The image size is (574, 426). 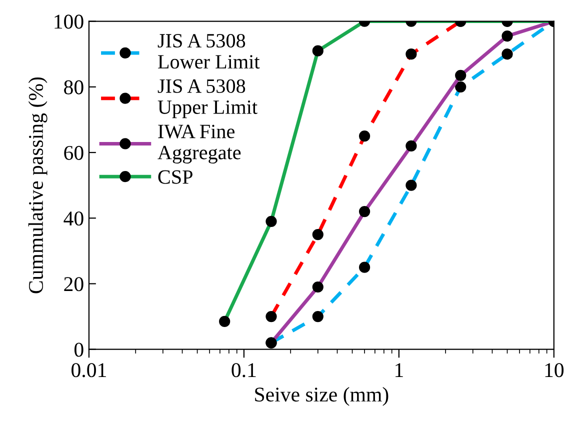 What do you see at coordinates (208, 98) in the screenshot?
I see `legend-label: JIS A 5308 Upper Limit` at bounding box center [208, 98].